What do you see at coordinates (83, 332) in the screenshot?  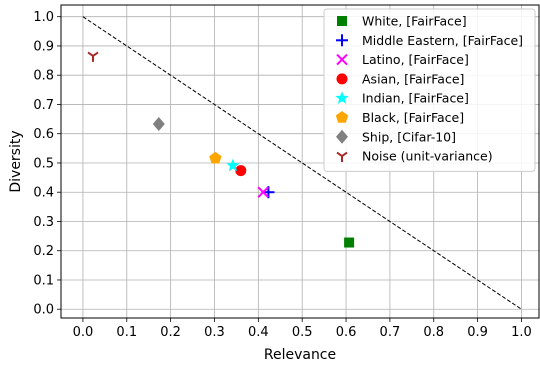 I see `x-tick-label: 0.0` at bounding box center [83, 332].